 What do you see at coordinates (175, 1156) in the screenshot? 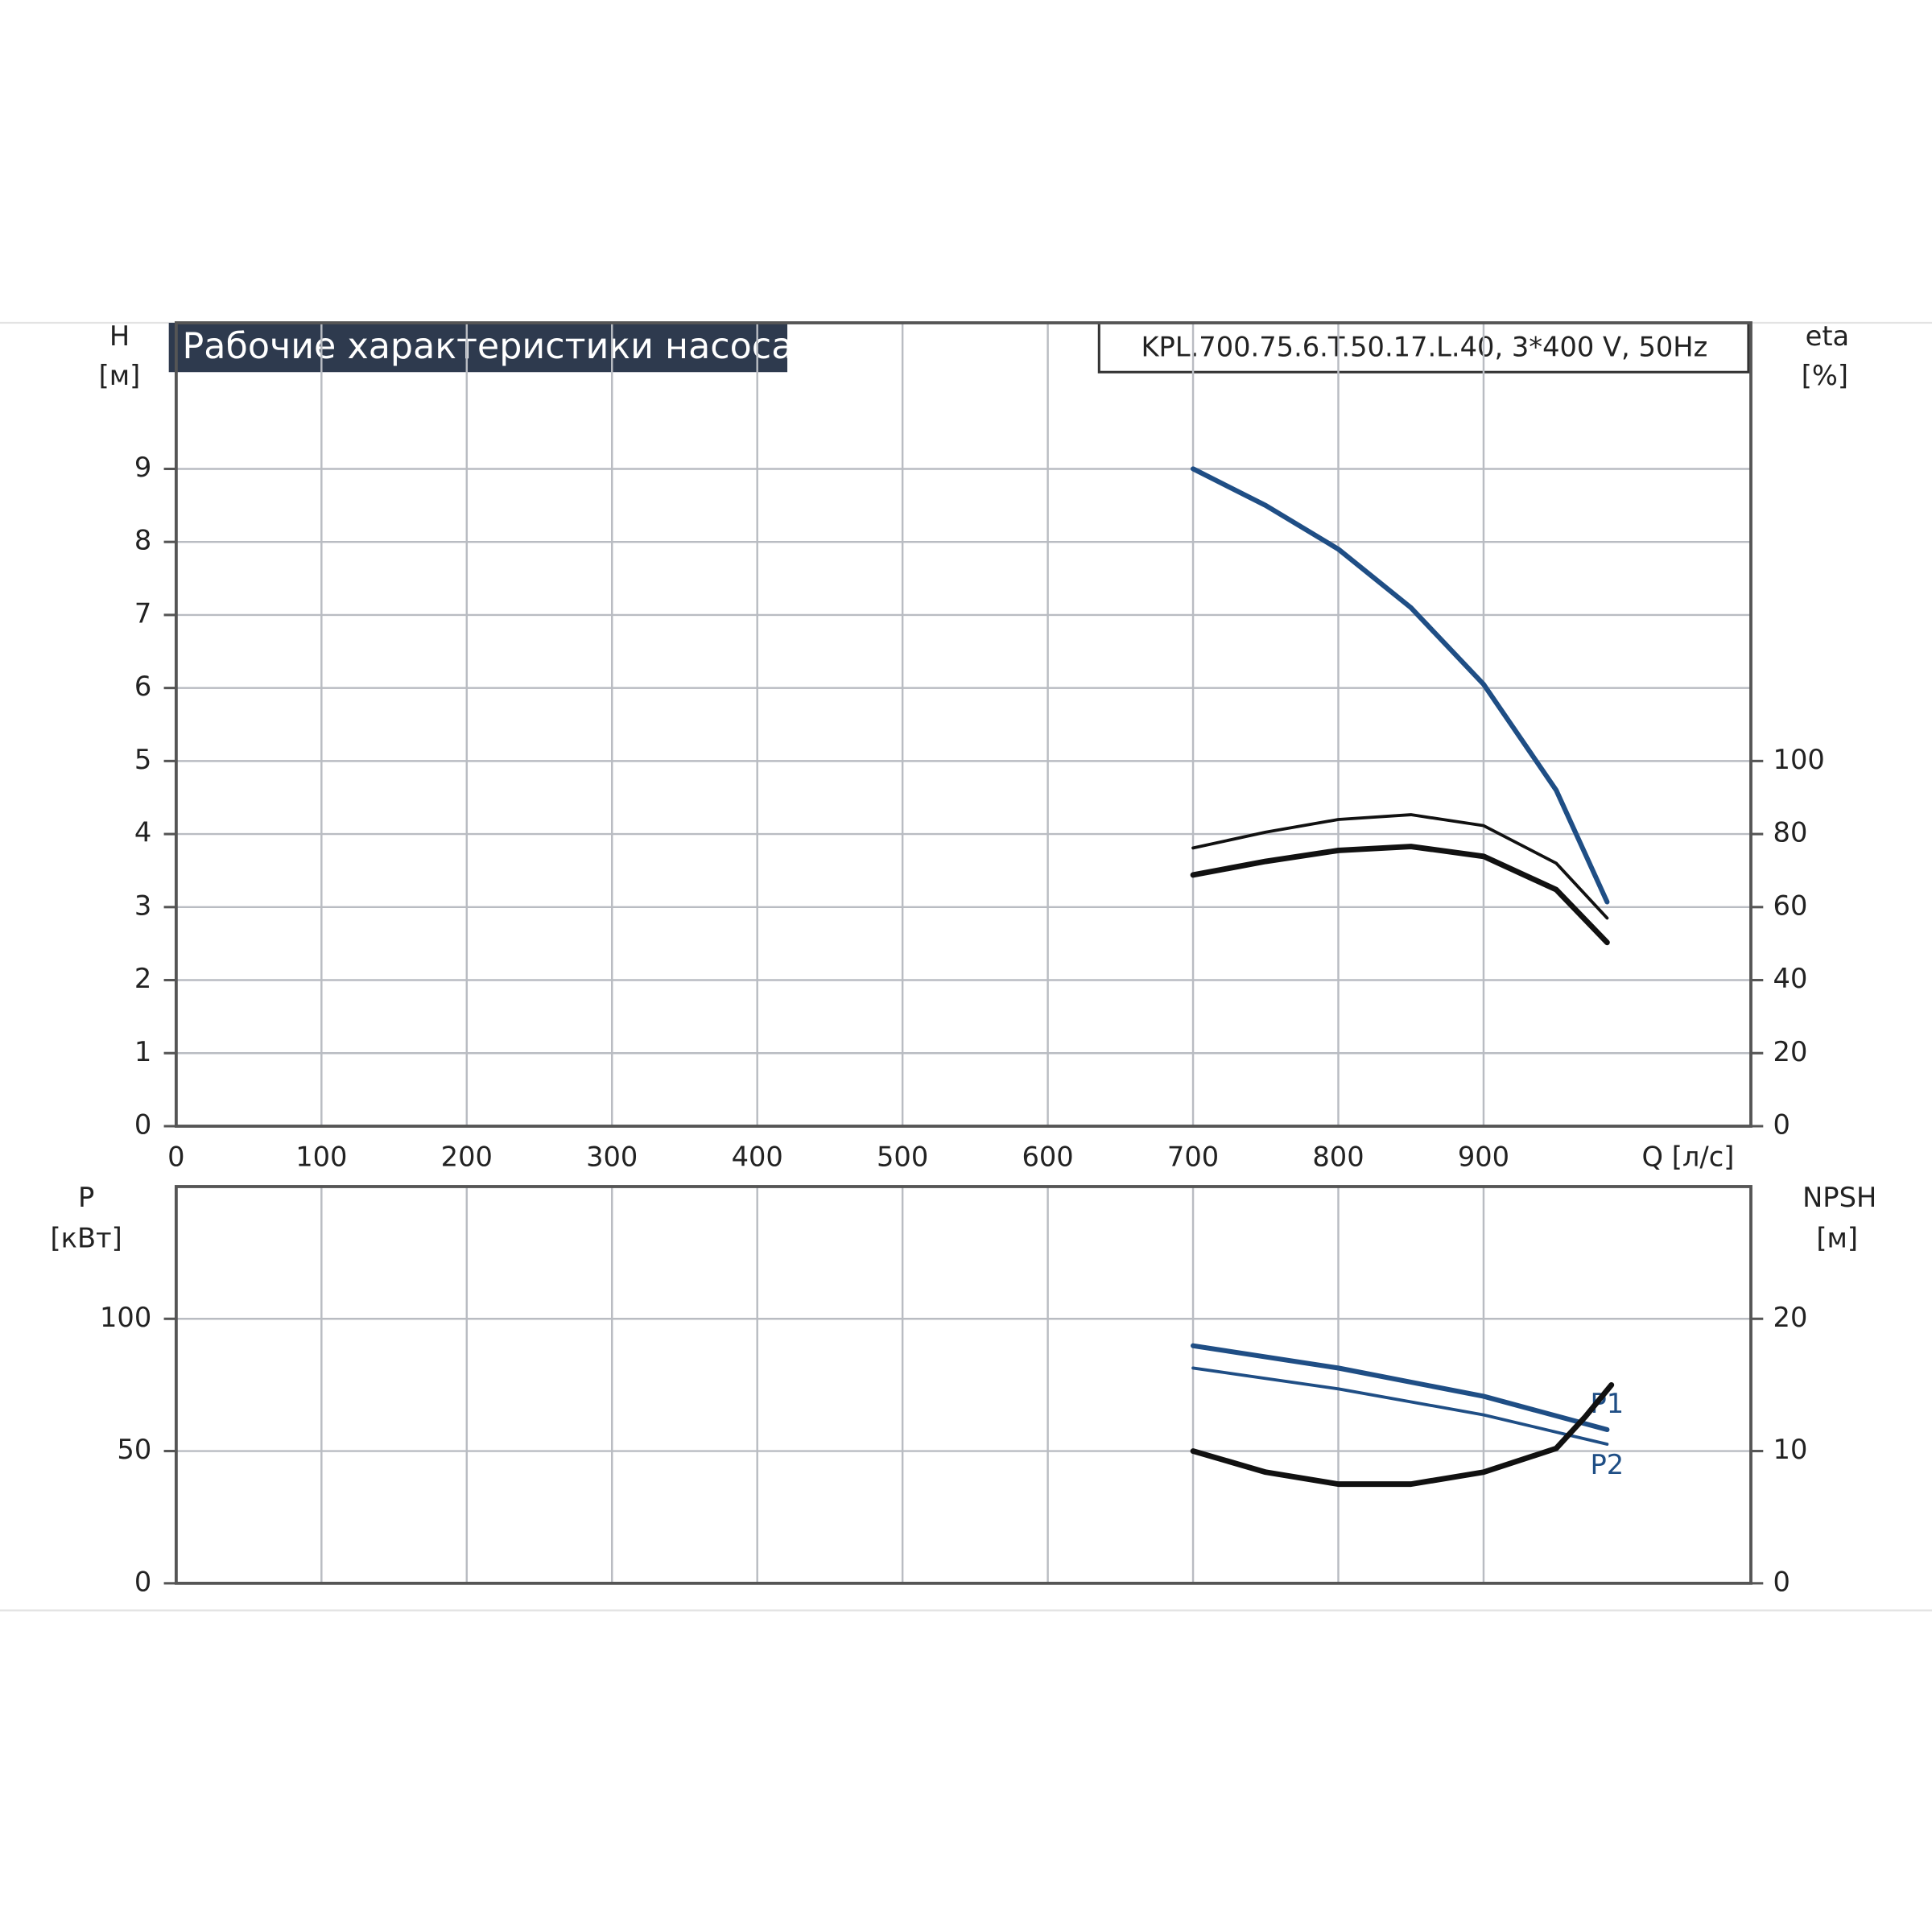
I see `x-tick-label: 0` at bounding box center [175, 1156].